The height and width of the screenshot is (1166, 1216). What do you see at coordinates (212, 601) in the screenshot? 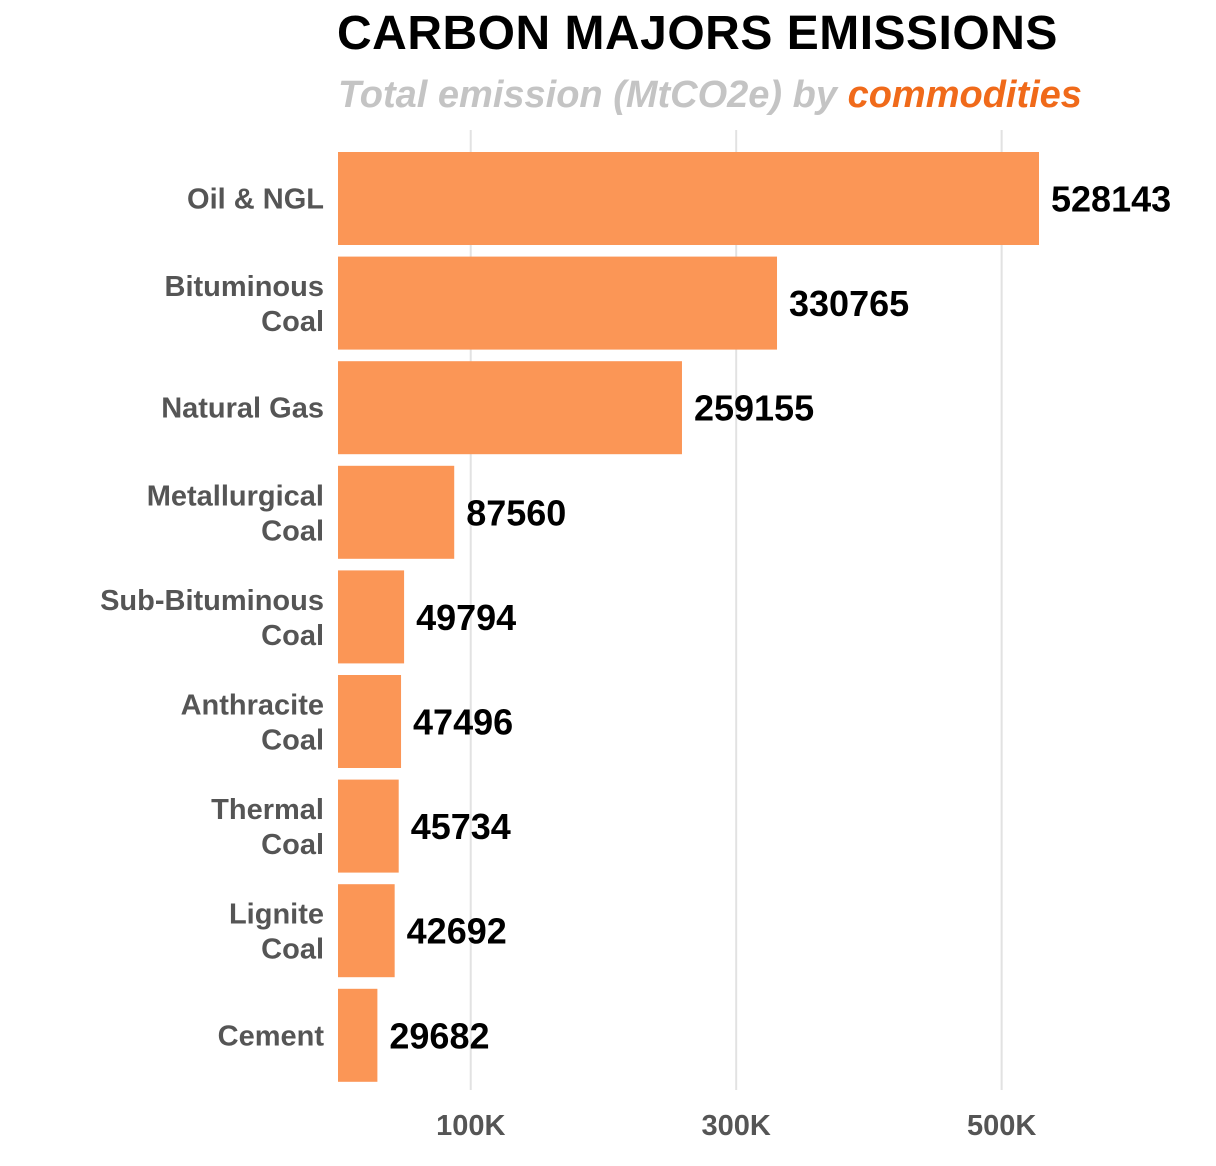
I see `category-label-line: Sub-Bituminous` at bounding box center [212, 601].